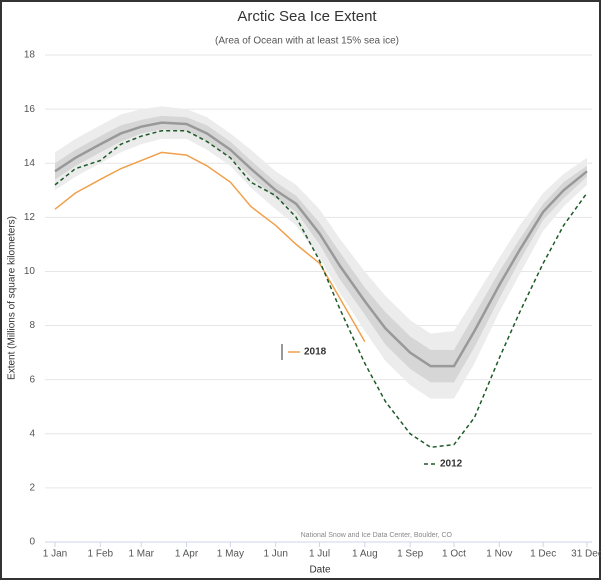 Image resolution: width=601 pixels, height=580 pixels. Describe the element at coordinates (30, 163) in the screenshot. I see `y-tick-label: 14` at that location.